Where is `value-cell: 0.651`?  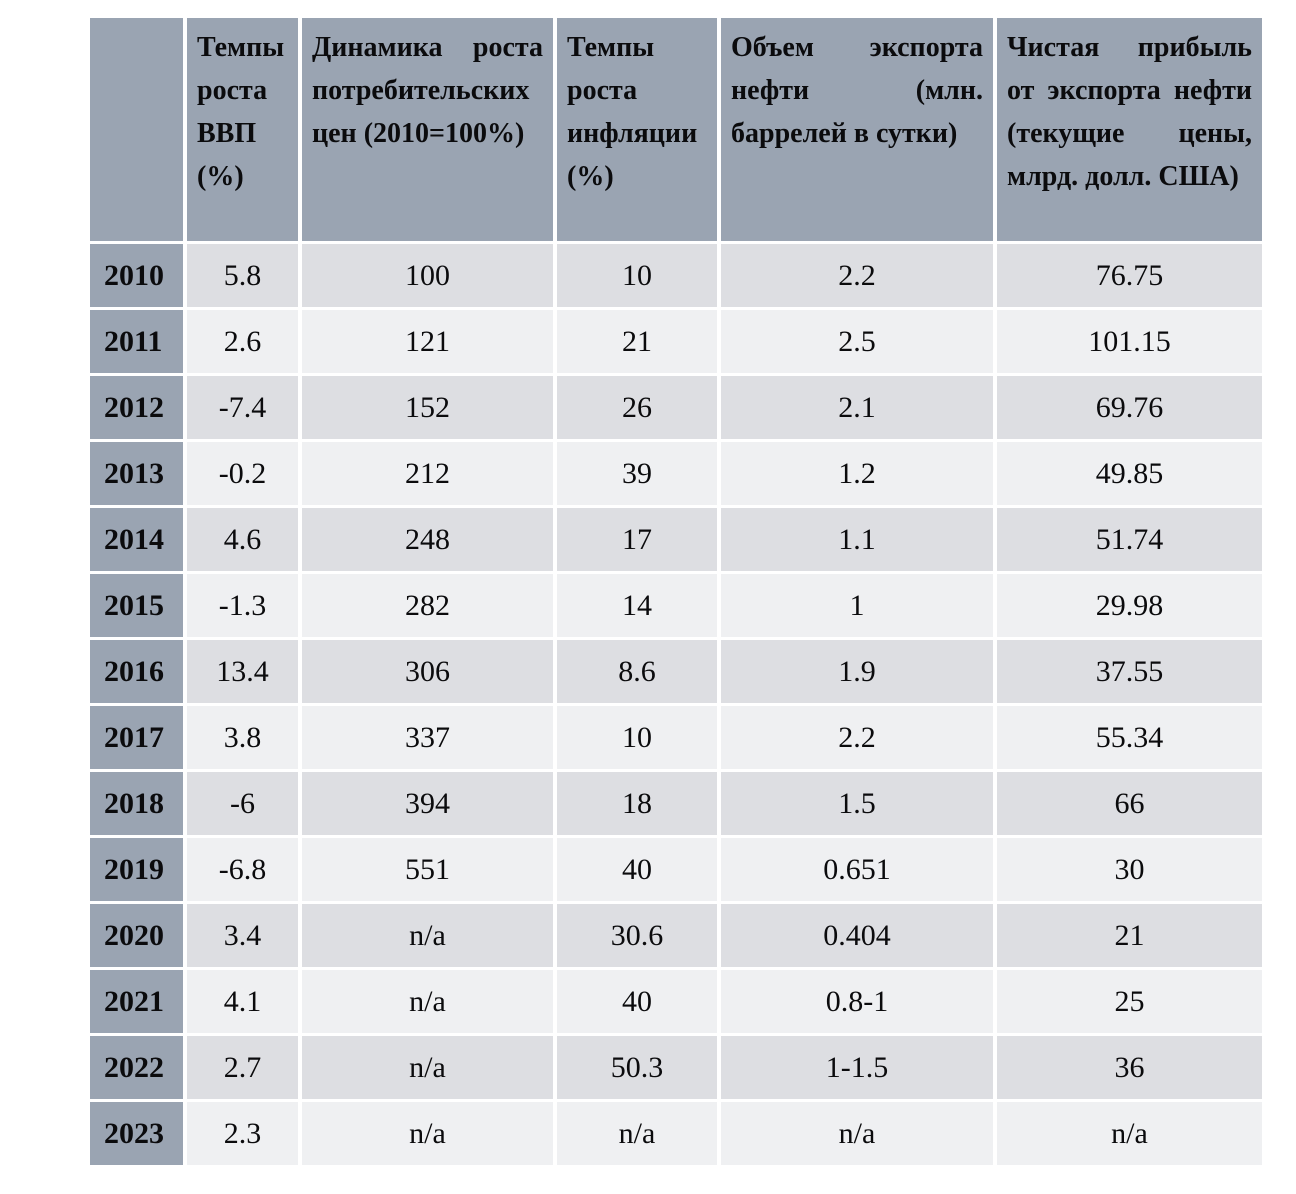 value-cell: 0.651 is located at coordinates (857, 869).